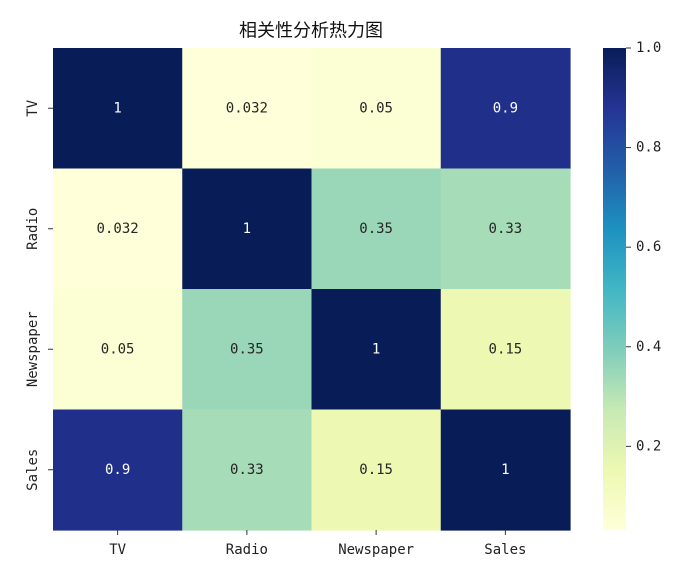 The image size is (693, 576). What do you see at coordinates (632, 285) in the screenshot?
I see `colorbar: 0.2 0.4 0.6 0.8 1.0` at bounding box center [632, 285].